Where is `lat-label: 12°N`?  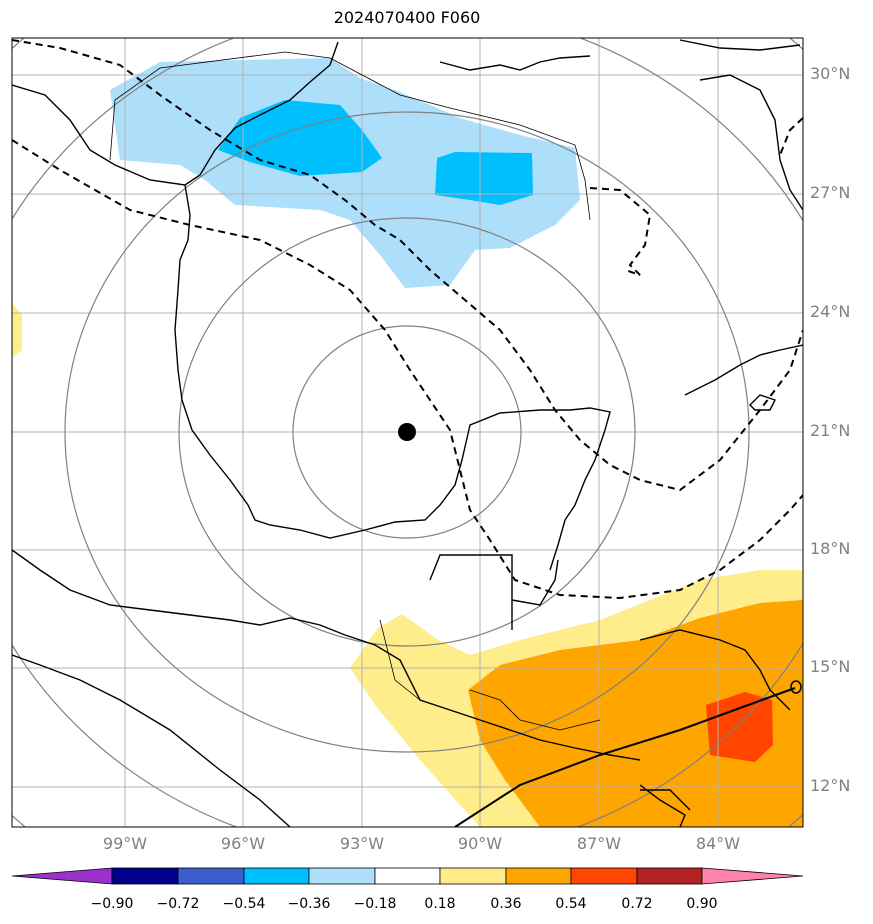 lat-label: 12°N is located at coordinates (830, 785).